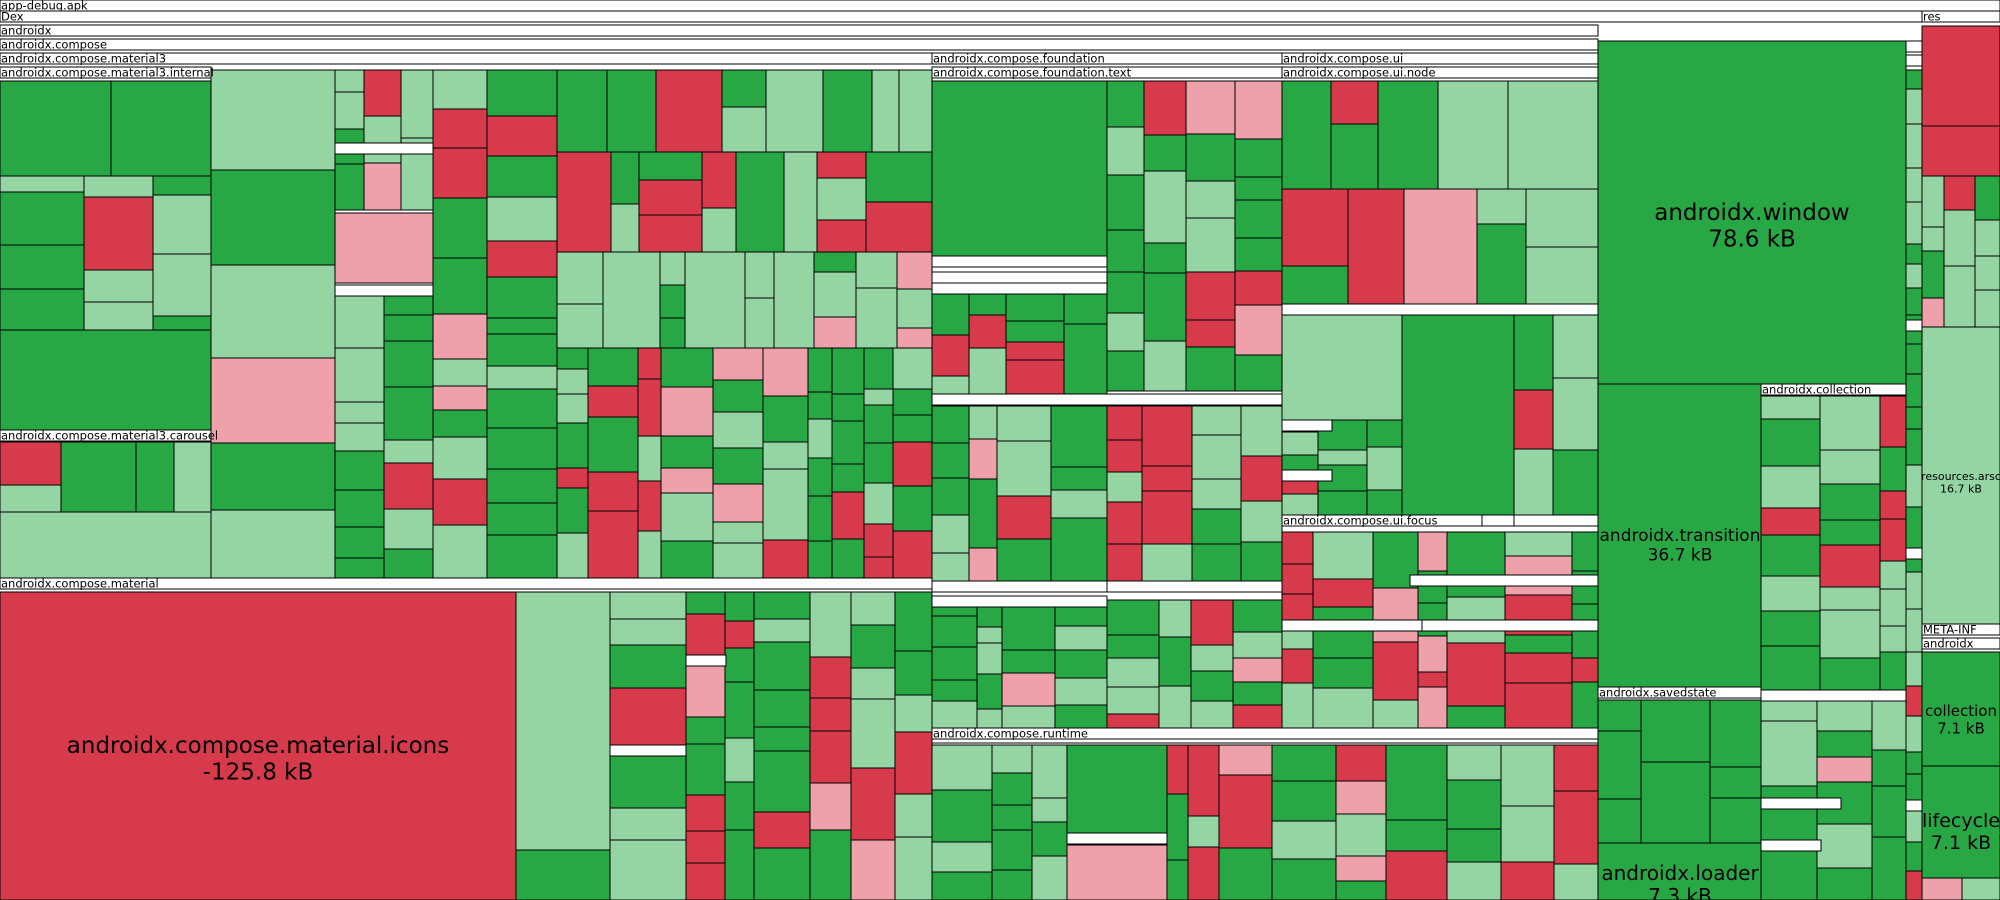 The image size is (2000, 900). I want to click on group-label: Dex, so click(12, 17).